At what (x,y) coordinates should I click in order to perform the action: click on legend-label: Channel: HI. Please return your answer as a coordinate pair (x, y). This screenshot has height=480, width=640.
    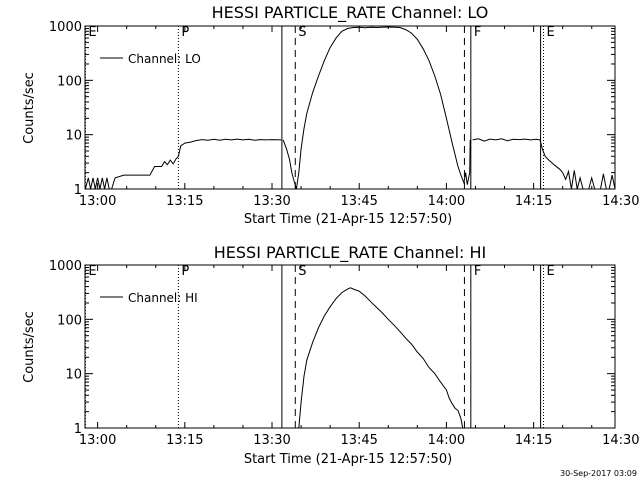
    Looking at the image, I should click on (163, 298).